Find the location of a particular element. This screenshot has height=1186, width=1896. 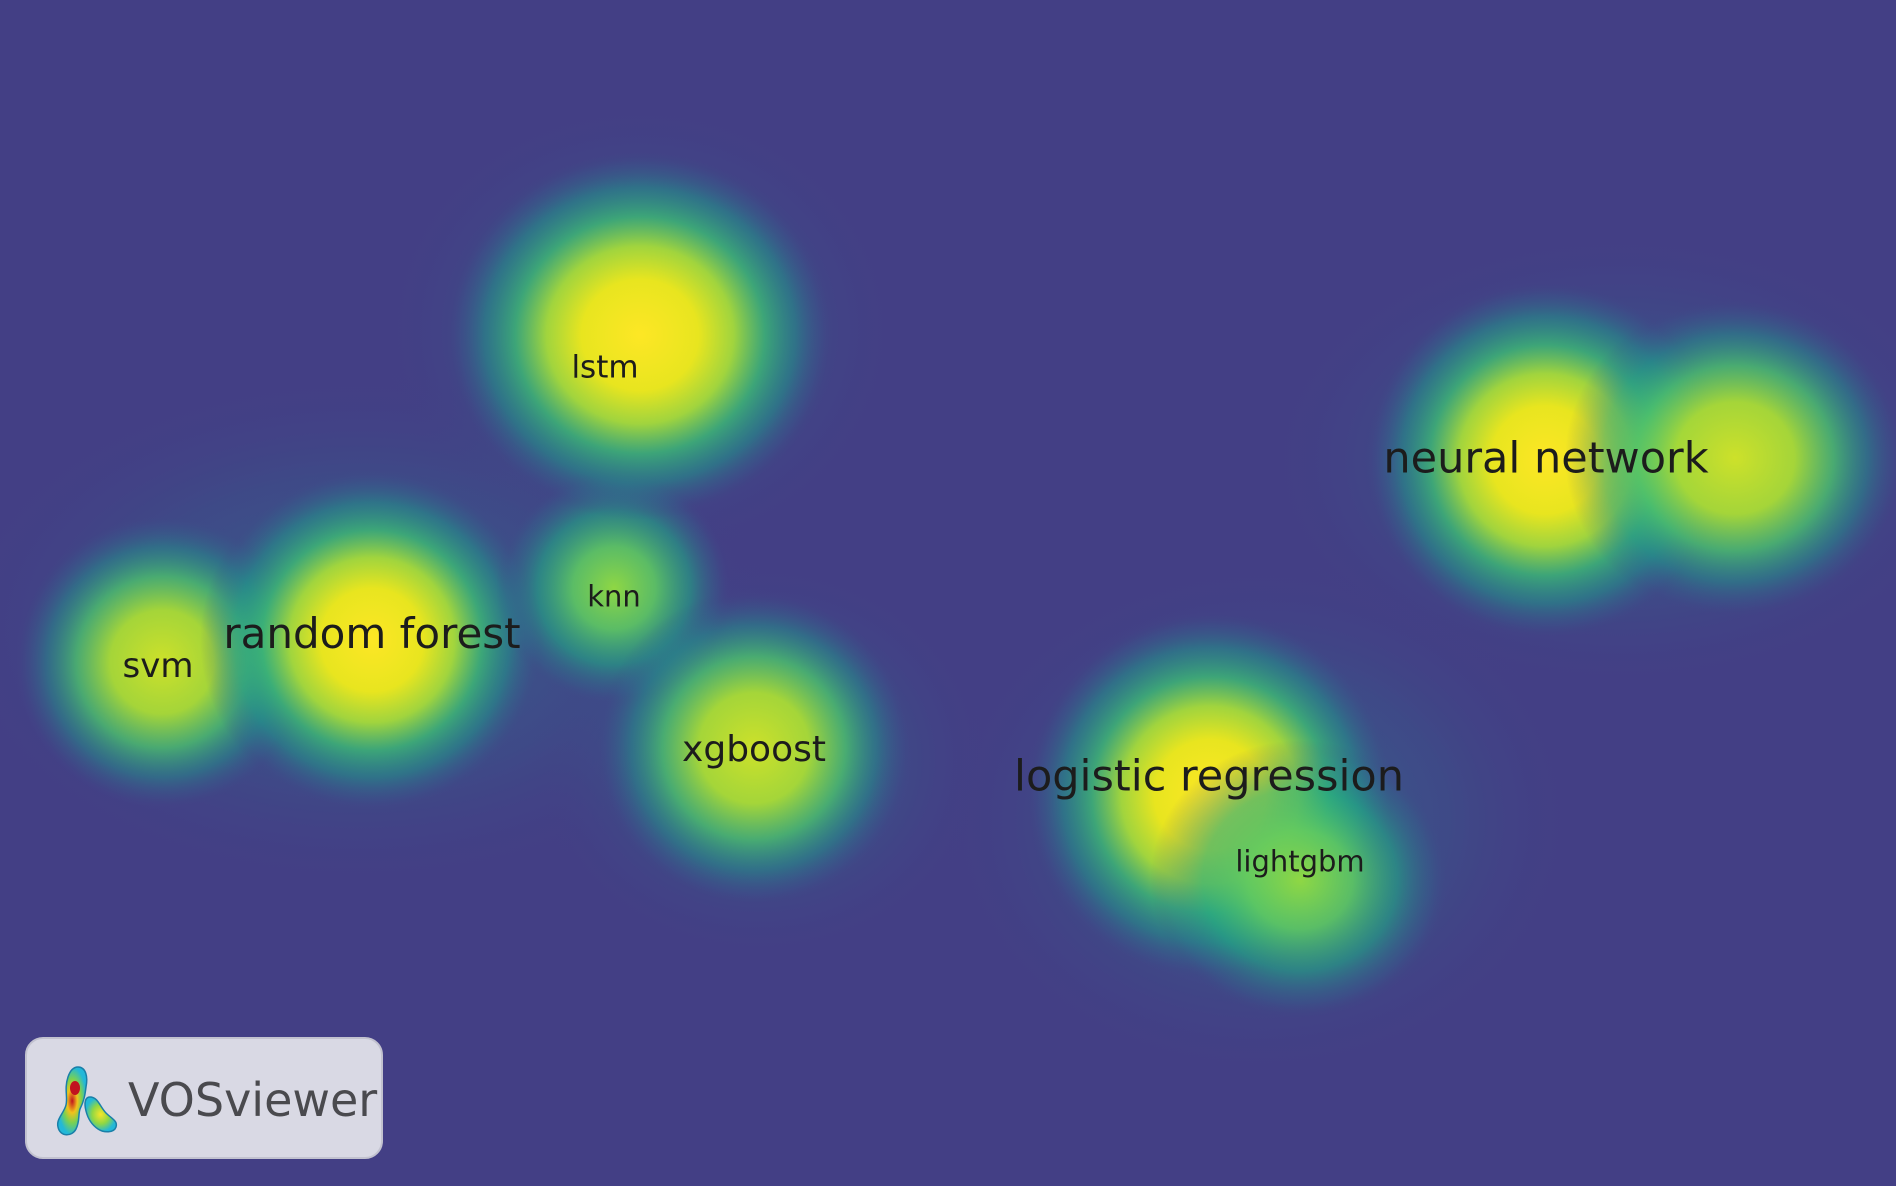

term-xgboost: xgboost is located at coordinates (754, 749).